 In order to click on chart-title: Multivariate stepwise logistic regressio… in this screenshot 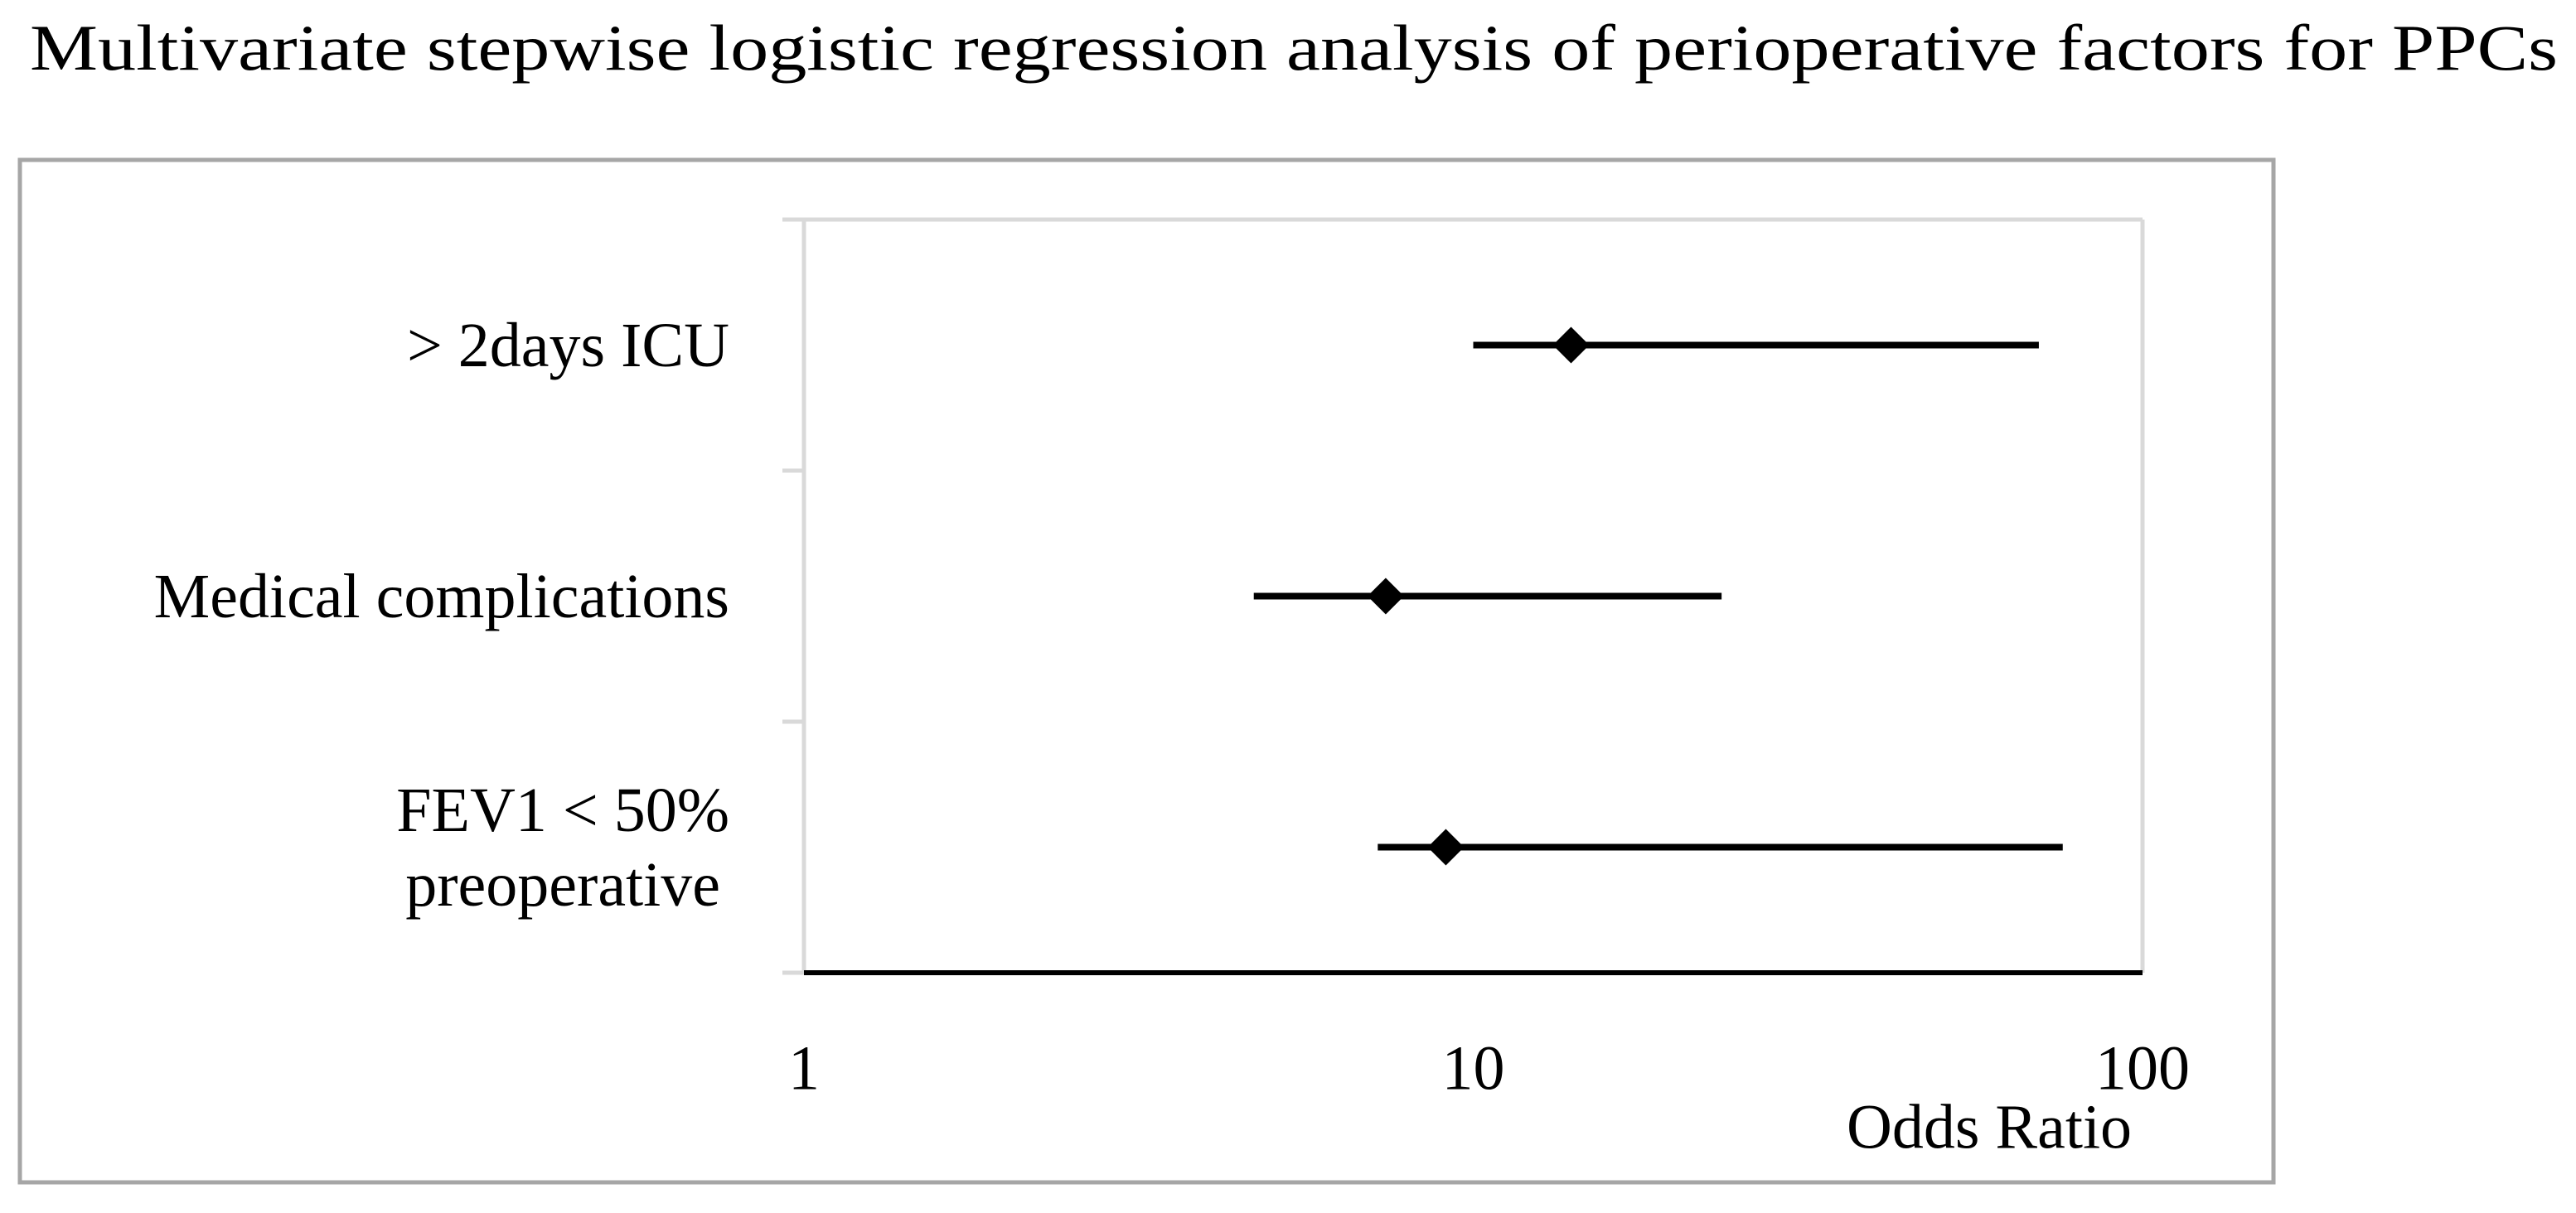, I will do `click(1294, 48)`.